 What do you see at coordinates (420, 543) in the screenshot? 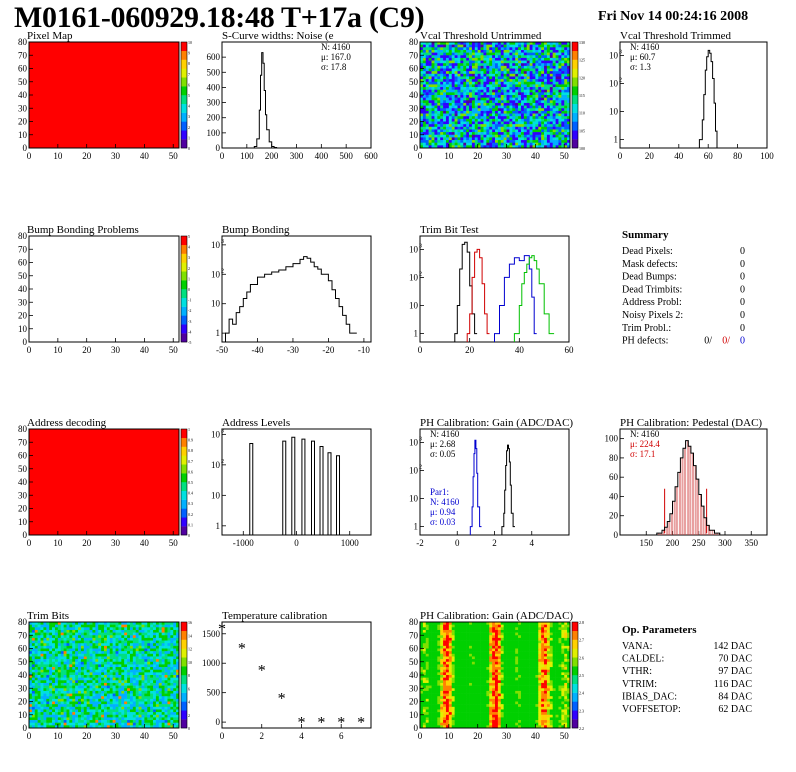
I see `x-tick-label: -2` at bounding box center [420, 543].